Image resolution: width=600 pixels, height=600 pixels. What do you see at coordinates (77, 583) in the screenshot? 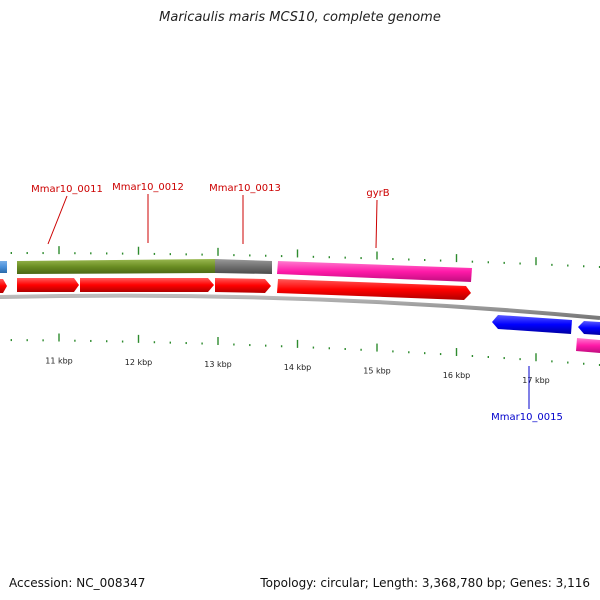
I see `accession-text: Accession: NC_008347` at bounding box center [77, 583].